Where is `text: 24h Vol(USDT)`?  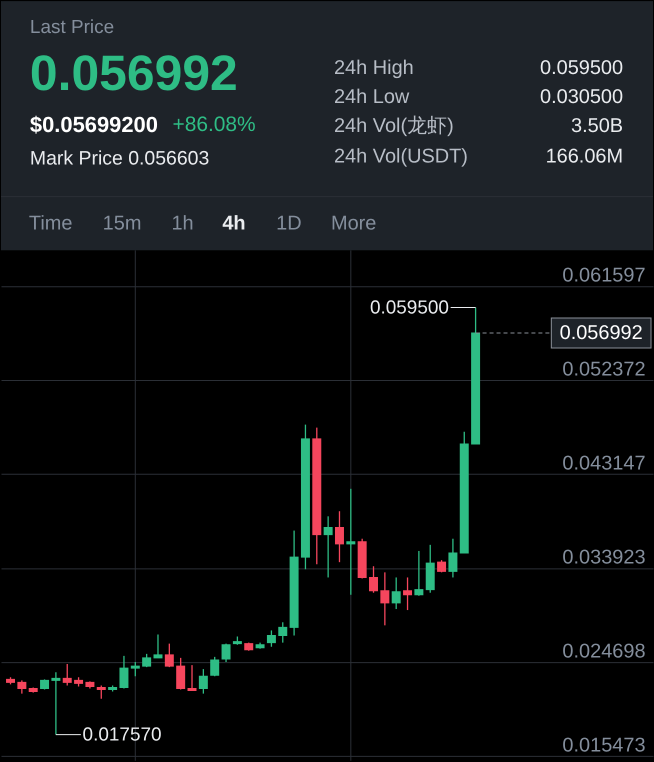
text: 24h Vol(USDT) is located at coordinates (401, 157).